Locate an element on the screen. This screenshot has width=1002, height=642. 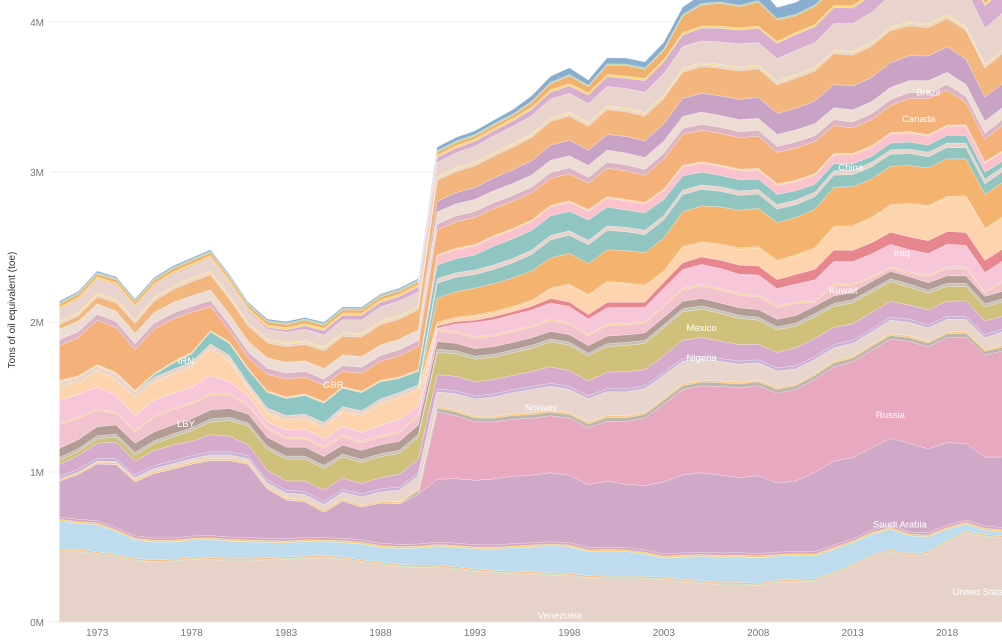
series-label-kuwait: Kuwait is located at coordinates (843, 291).